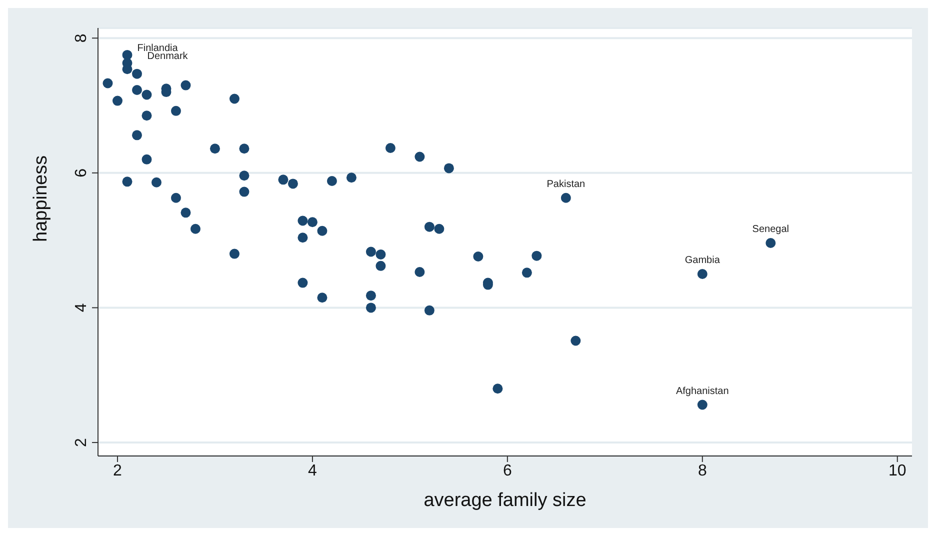  What do you see at coordinates (566, 184) in the screenshot?
I see `annotation: Pakistan` at bounding box center [566, 184].